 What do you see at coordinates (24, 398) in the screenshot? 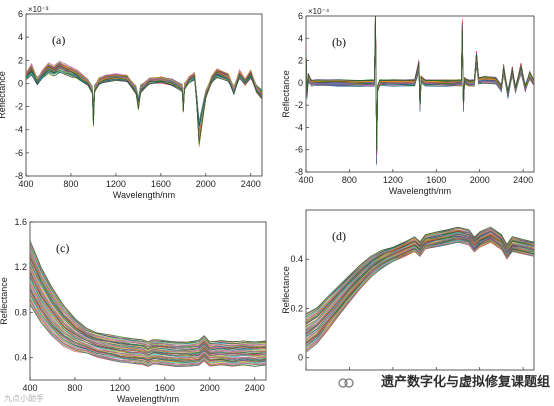
I see `watermark-corner: 九点小助手` at bounding box center [24, 398].